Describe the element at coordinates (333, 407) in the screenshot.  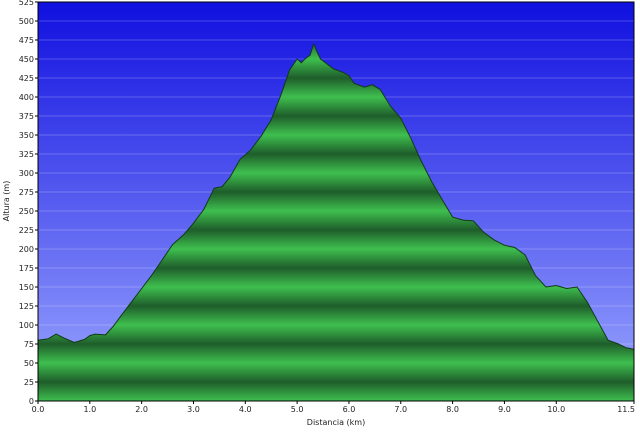
I see `x-axis: 0.0 1.0 2.0 3.0 4.0 5.0 6.0 7.0 8.0 9.0 10.0 11.5` at that location.